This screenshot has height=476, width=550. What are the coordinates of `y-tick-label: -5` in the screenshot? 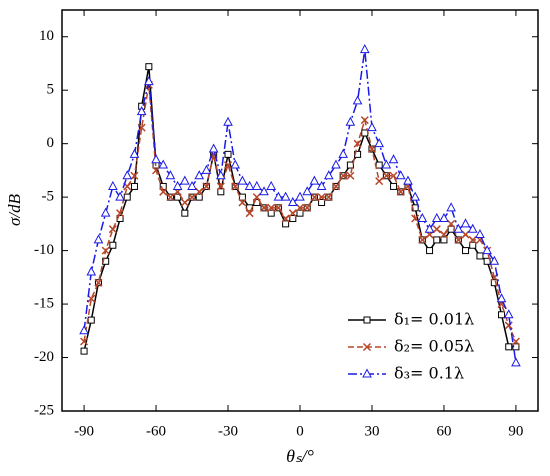 It's located at (48, 197).